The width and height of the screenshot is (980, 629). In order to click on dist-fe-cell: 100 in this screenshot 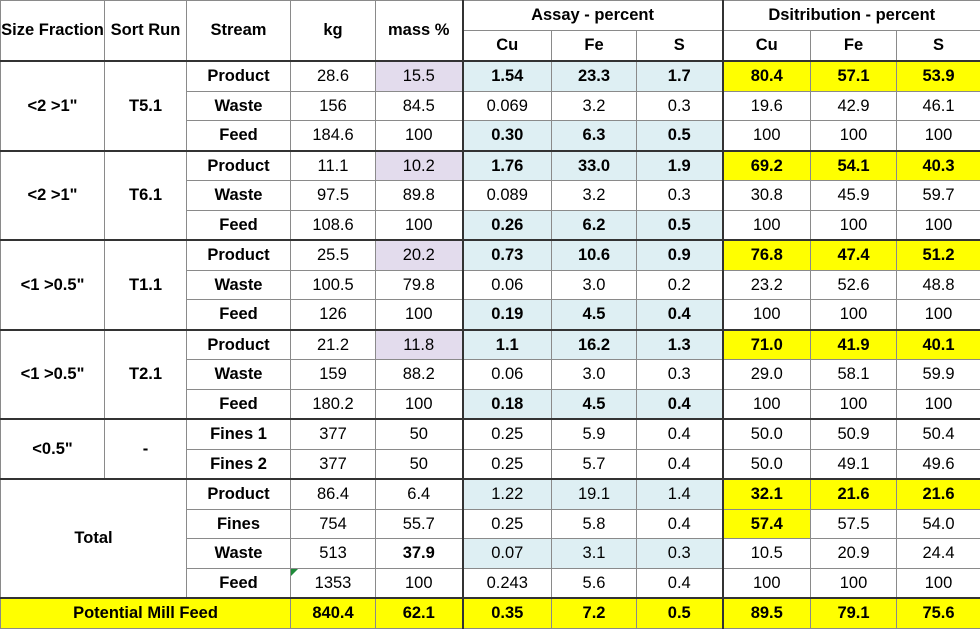, I will do `click(854, 583)`.